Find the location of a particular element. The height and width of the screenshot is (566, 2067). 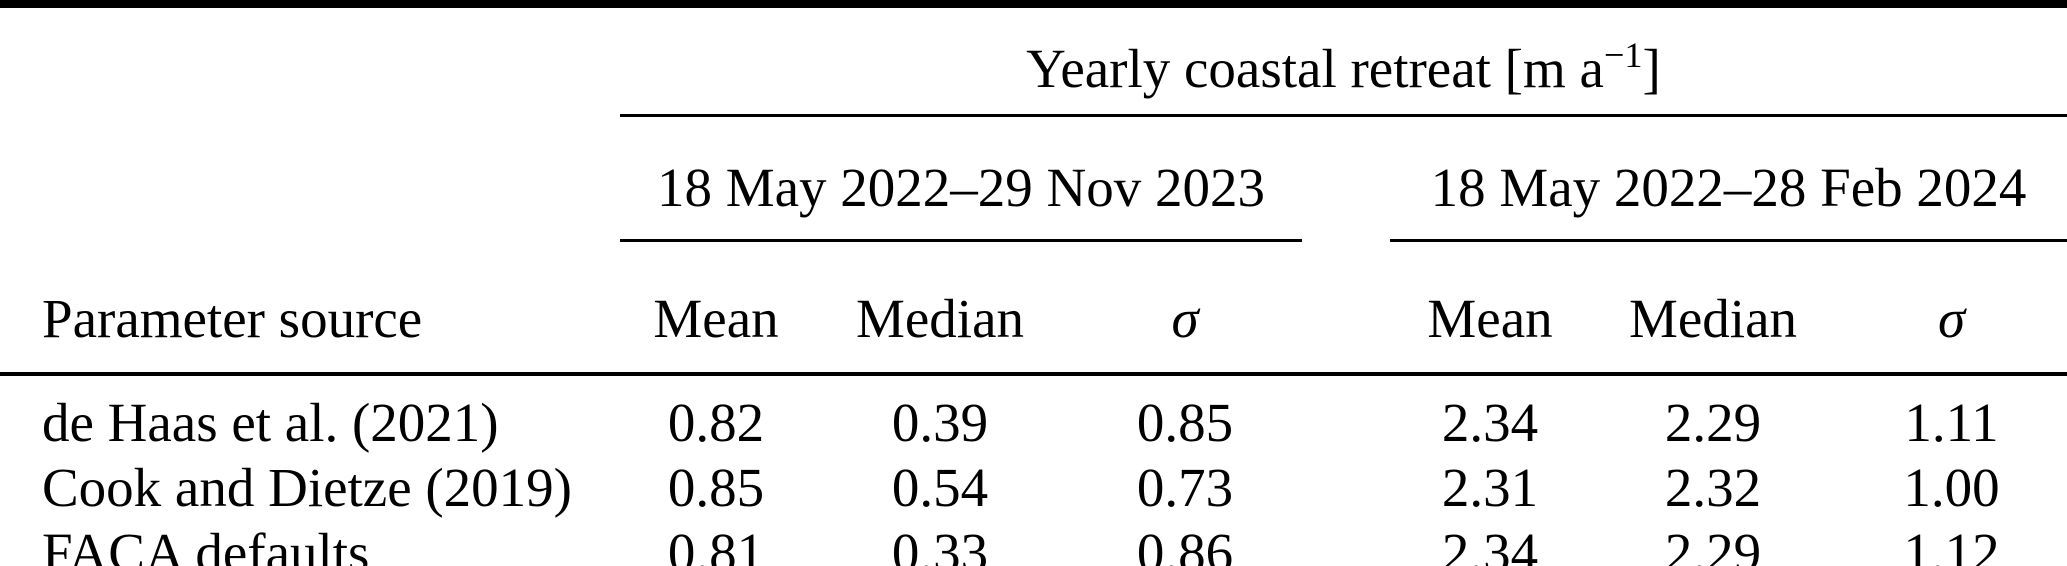

column-header-mean-1: Mean is located at coordinates (716, 308).